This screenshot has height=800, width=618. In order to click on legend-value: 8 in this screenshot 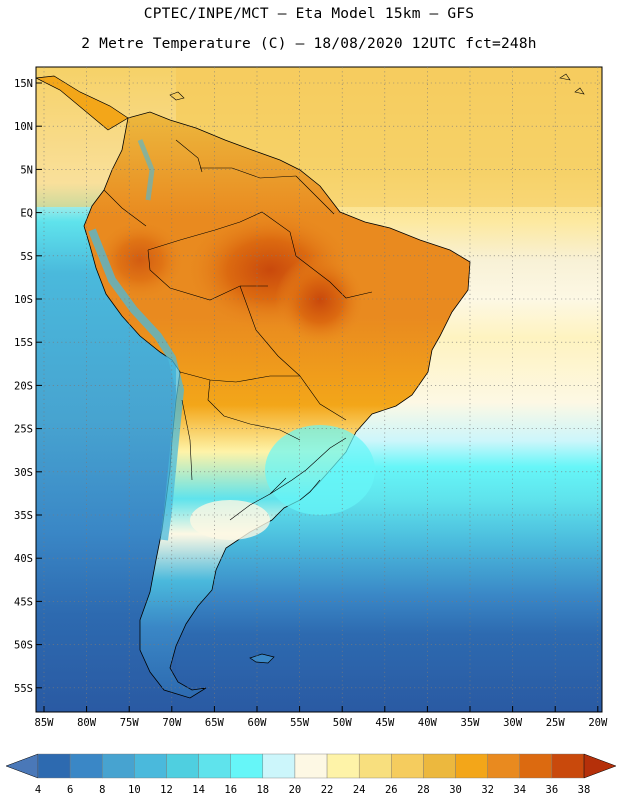, I will do `click(102, 790)`.